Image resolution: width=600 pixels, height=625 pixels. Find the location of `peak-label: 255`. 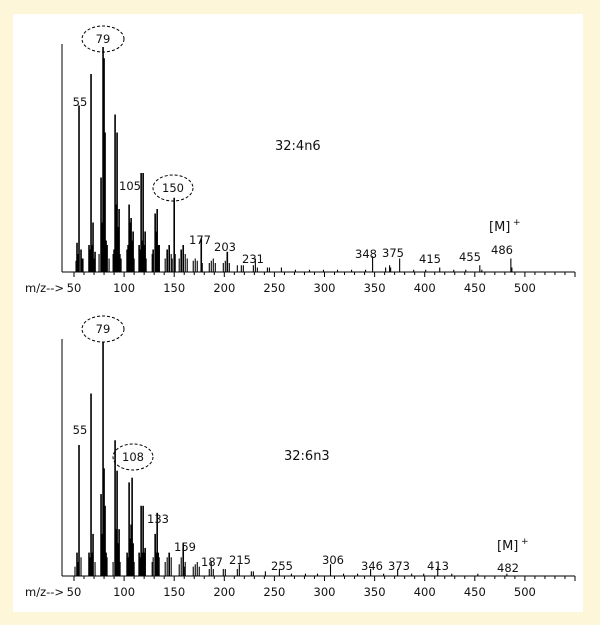

peak-label: 255 is located at coordinates (282, 566).